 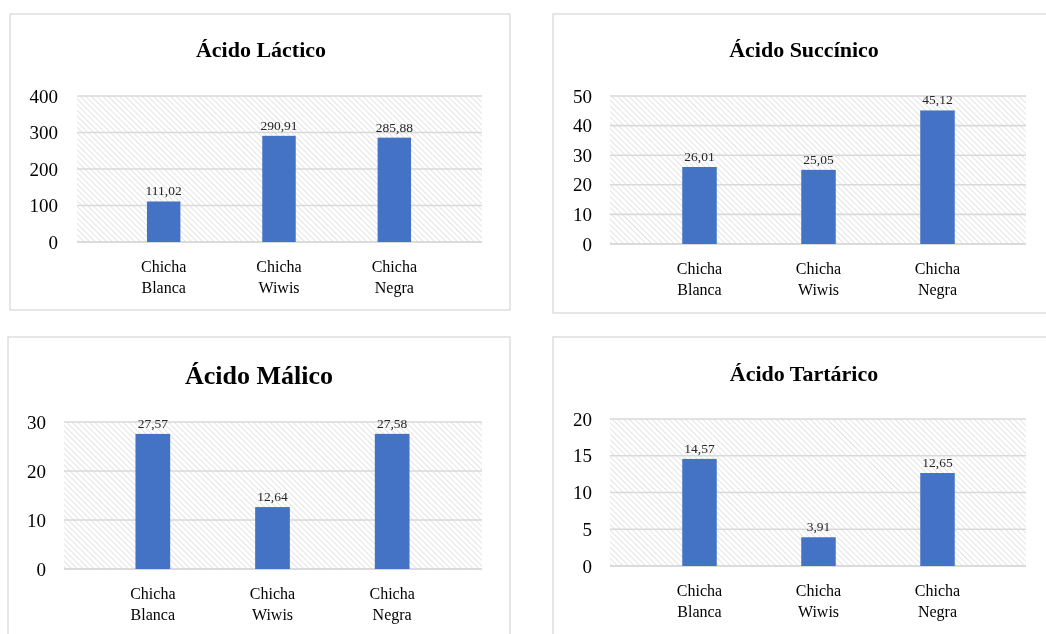 I want to click on data-label: 111,02, so click(x=163, y=191).